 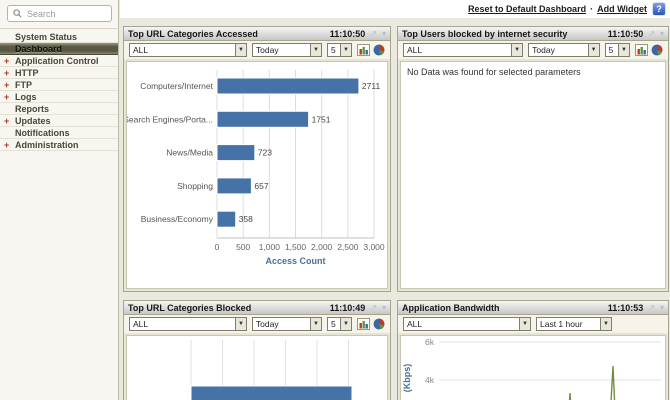 I want to click on x-axis-title: Access Count, so click(x=295, y=261).